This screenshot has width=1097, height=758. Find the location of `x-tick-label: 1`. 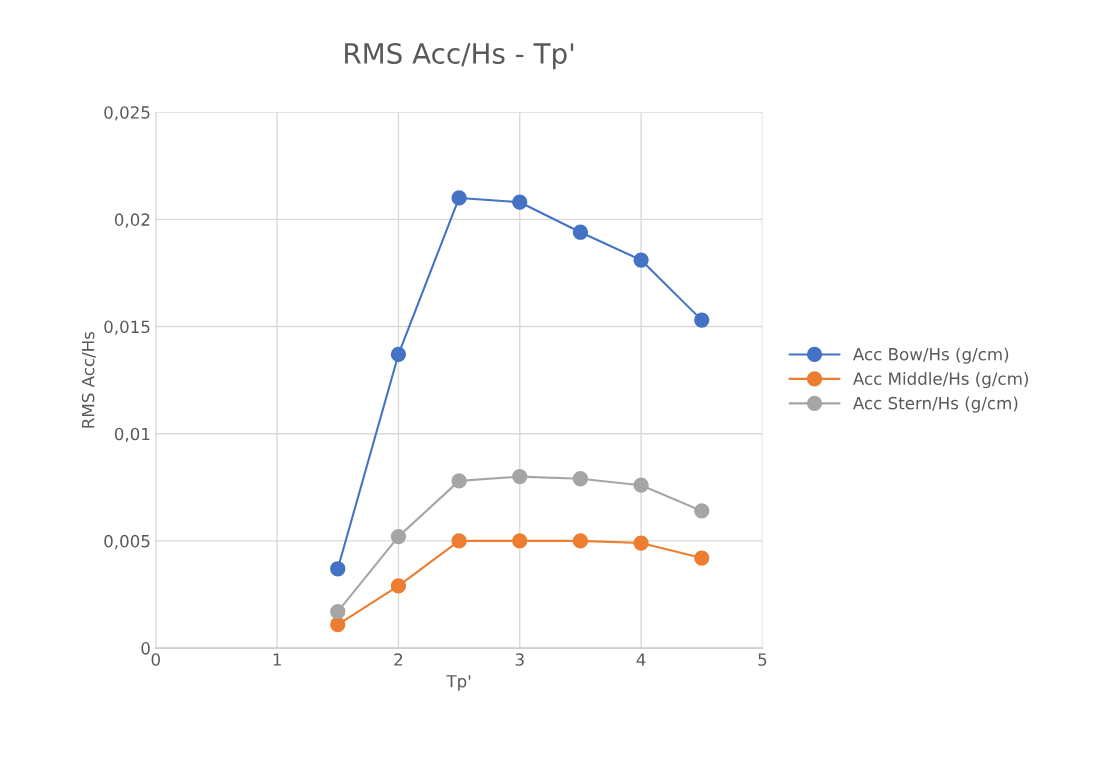

x-tick-label: 1 is located at coordinates (277, 659).